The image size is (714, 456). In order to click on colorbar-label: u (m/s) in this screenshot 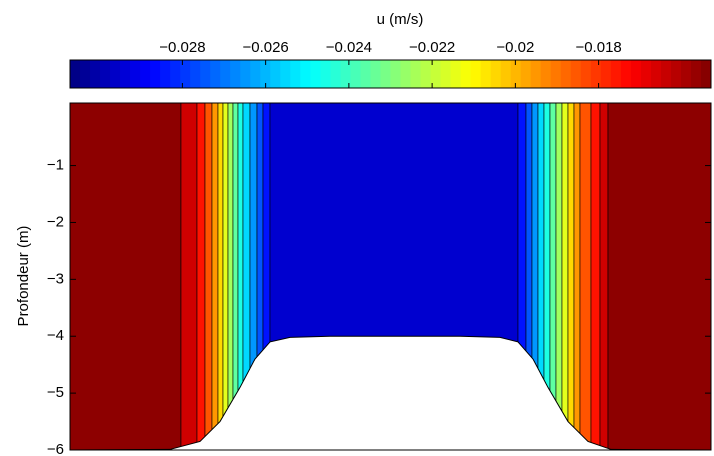, I will do `click(400, 19)`.